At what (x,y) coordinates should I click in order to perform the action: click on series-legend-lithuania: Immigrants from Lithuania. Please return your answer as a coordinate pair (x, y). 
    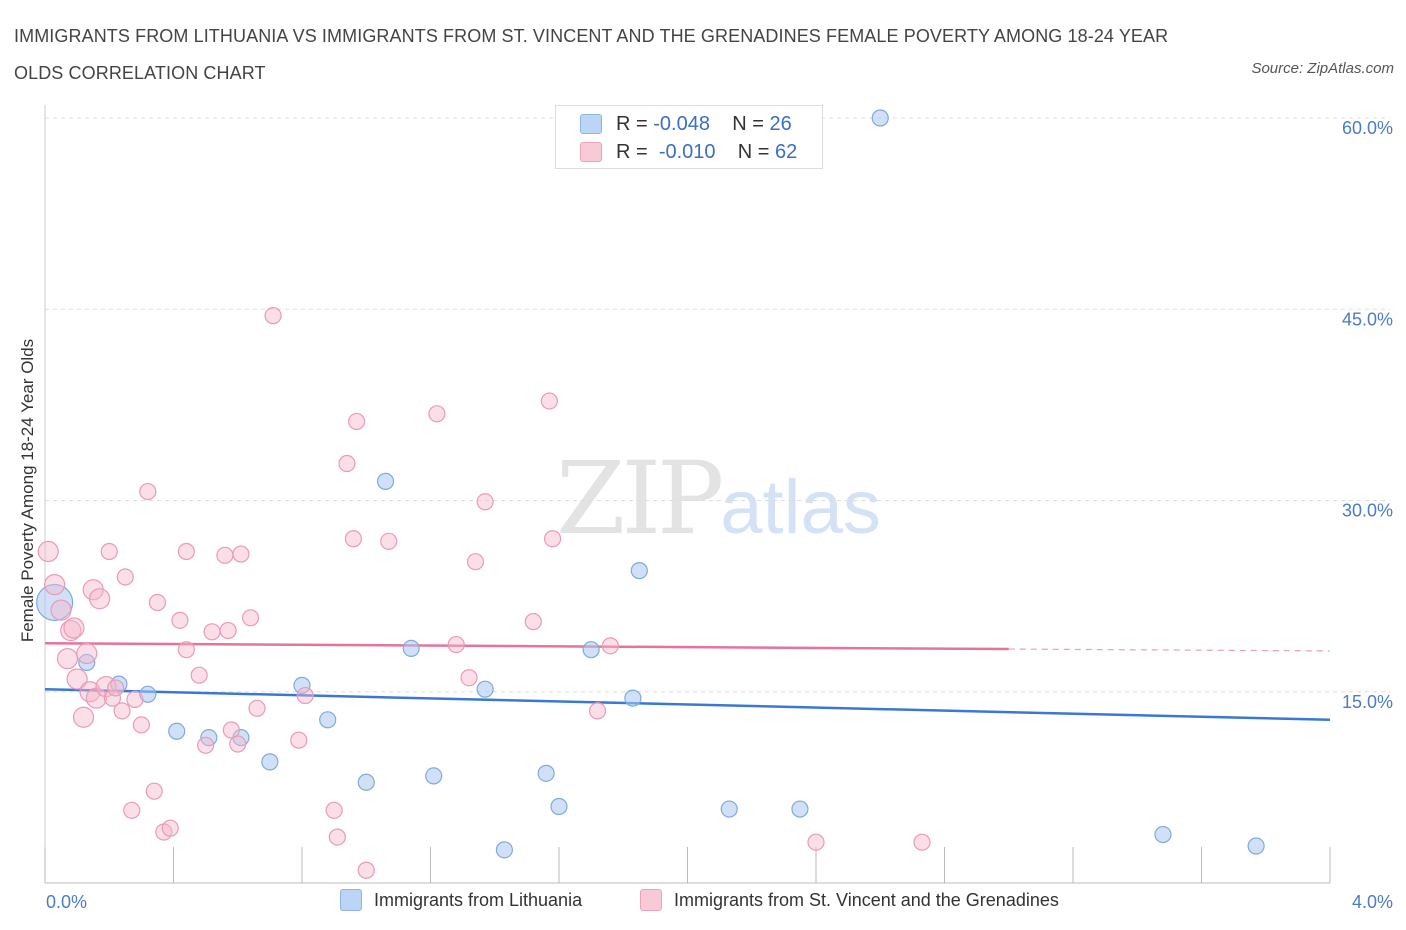
    Looking at the image, I should click on (461, 900).